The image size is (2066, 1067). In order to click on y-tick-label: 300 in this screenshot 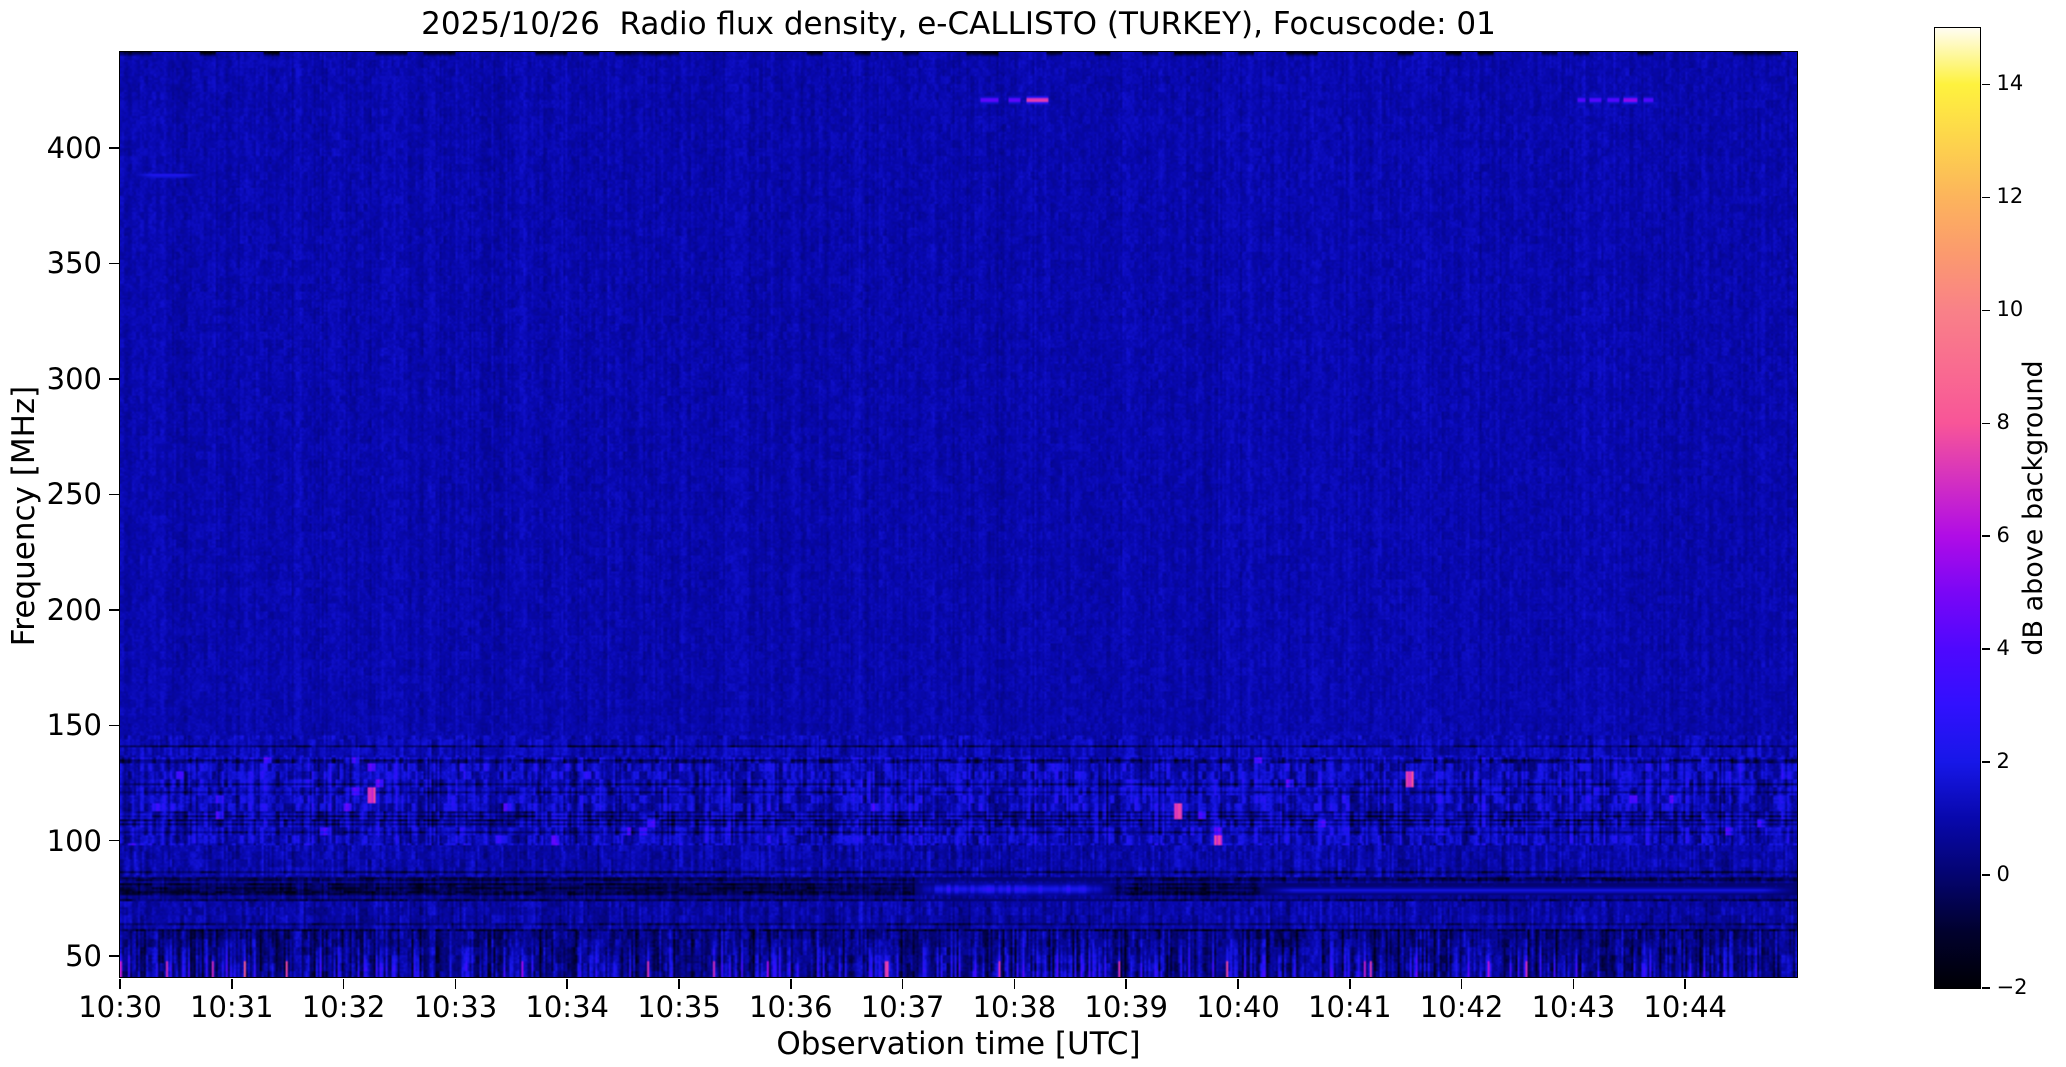, I will do `click(74, 378)`.